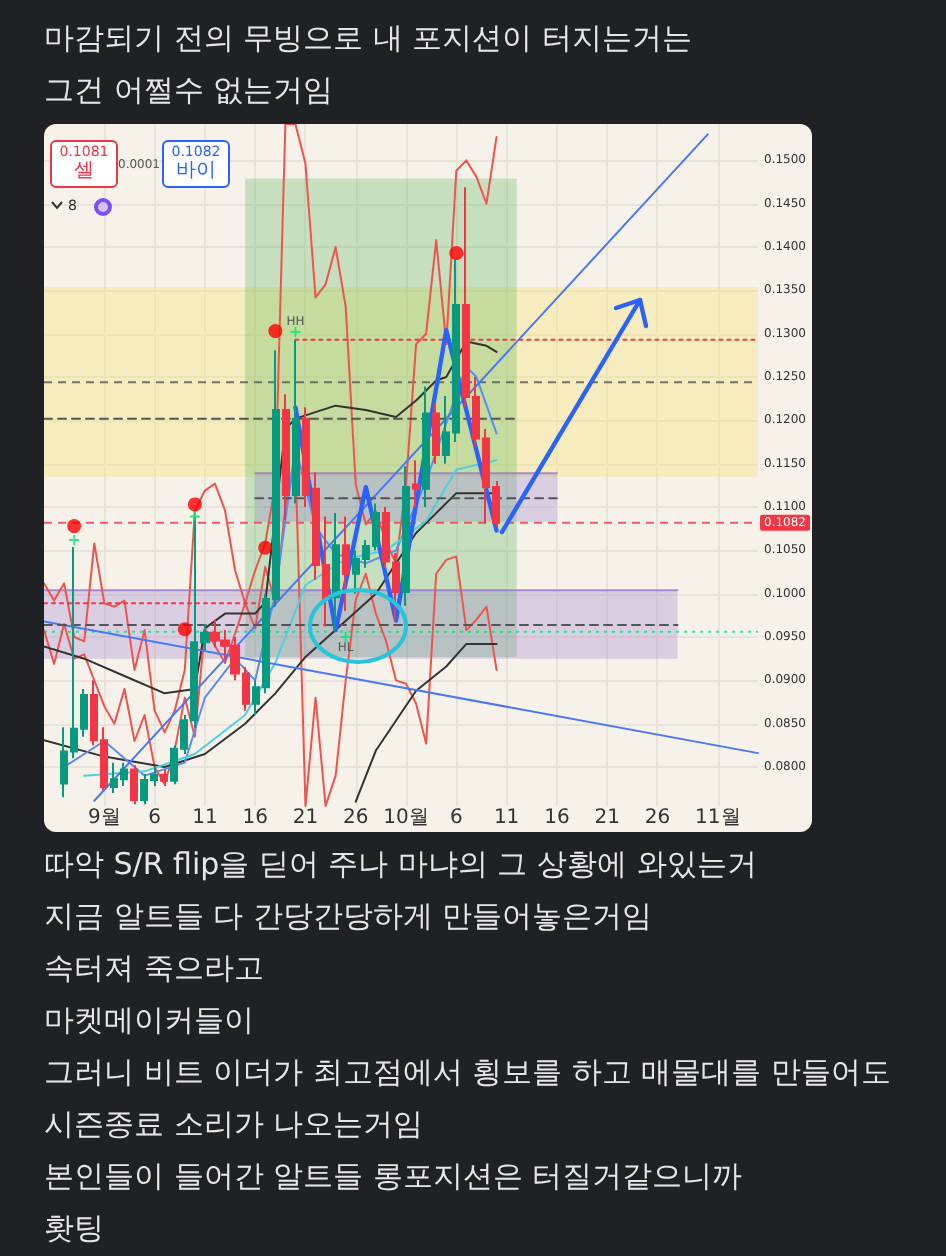  Describe the element at coordinates (401, 865) in the screenshot. I see `text: 따악 S/R flip을 딛어 주나 마냐의 그 상황에 와있는거` at that location.